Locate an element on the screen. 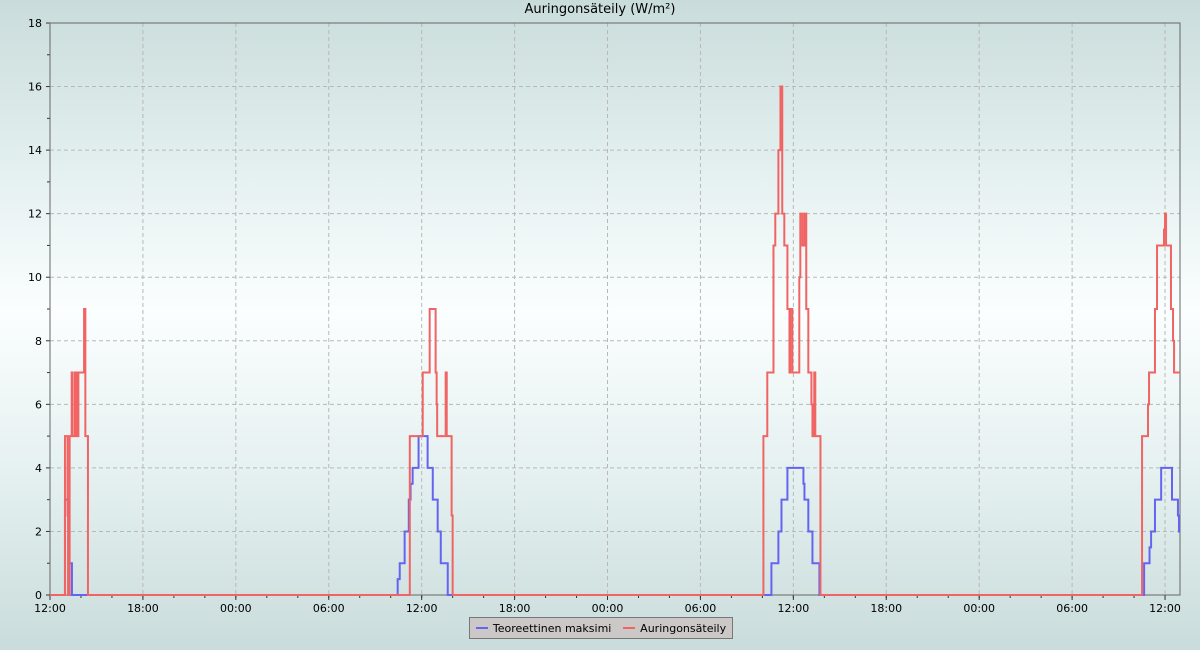 Image resolution: width=1200 pixels, height=650 pixels. y-tick-label: 8 is located at coordinates (38, 341).